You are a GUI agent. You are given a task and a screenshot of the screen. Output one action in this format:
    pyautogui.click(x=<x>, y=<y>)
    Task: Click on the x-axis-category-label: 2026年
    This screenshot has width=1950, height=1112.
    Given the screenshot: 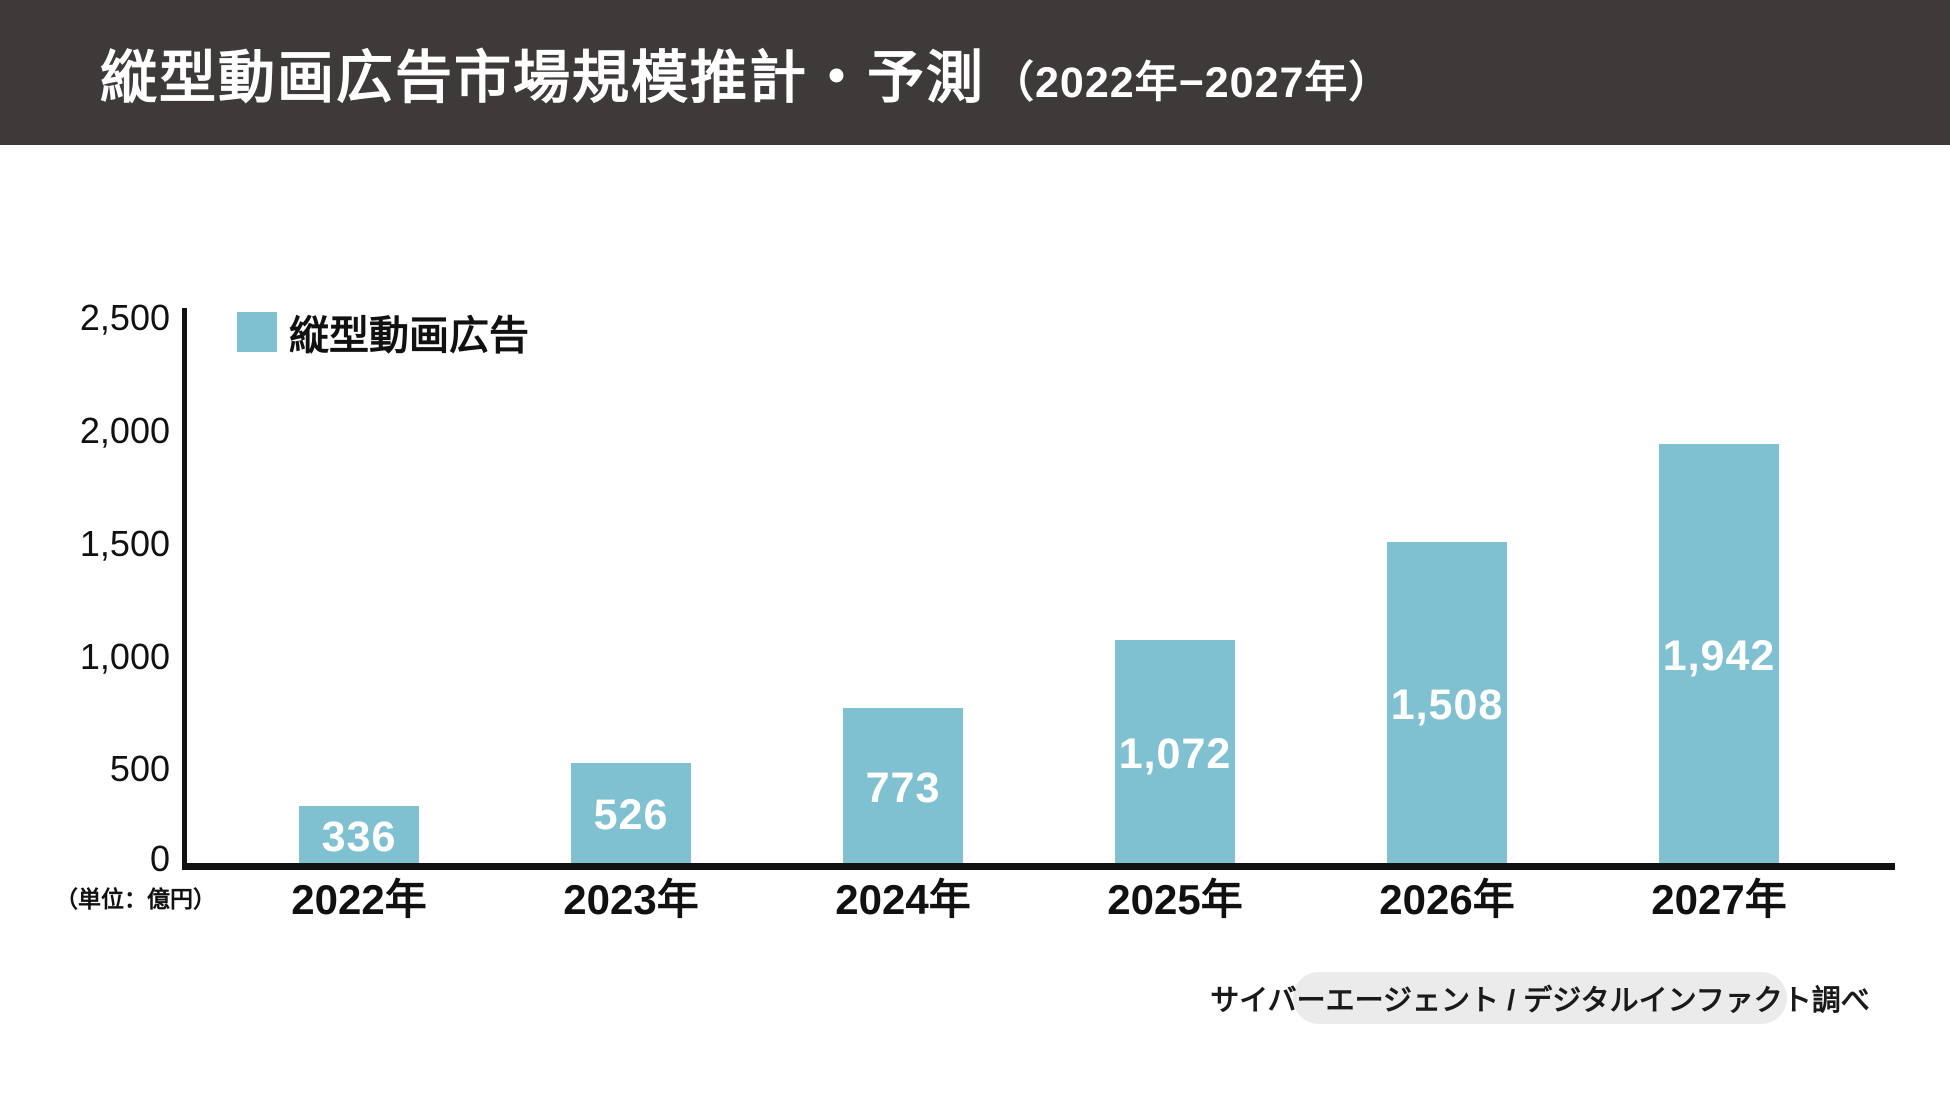 What is the action you would take?
    pyautogui.click(x=1447, y=899)
    